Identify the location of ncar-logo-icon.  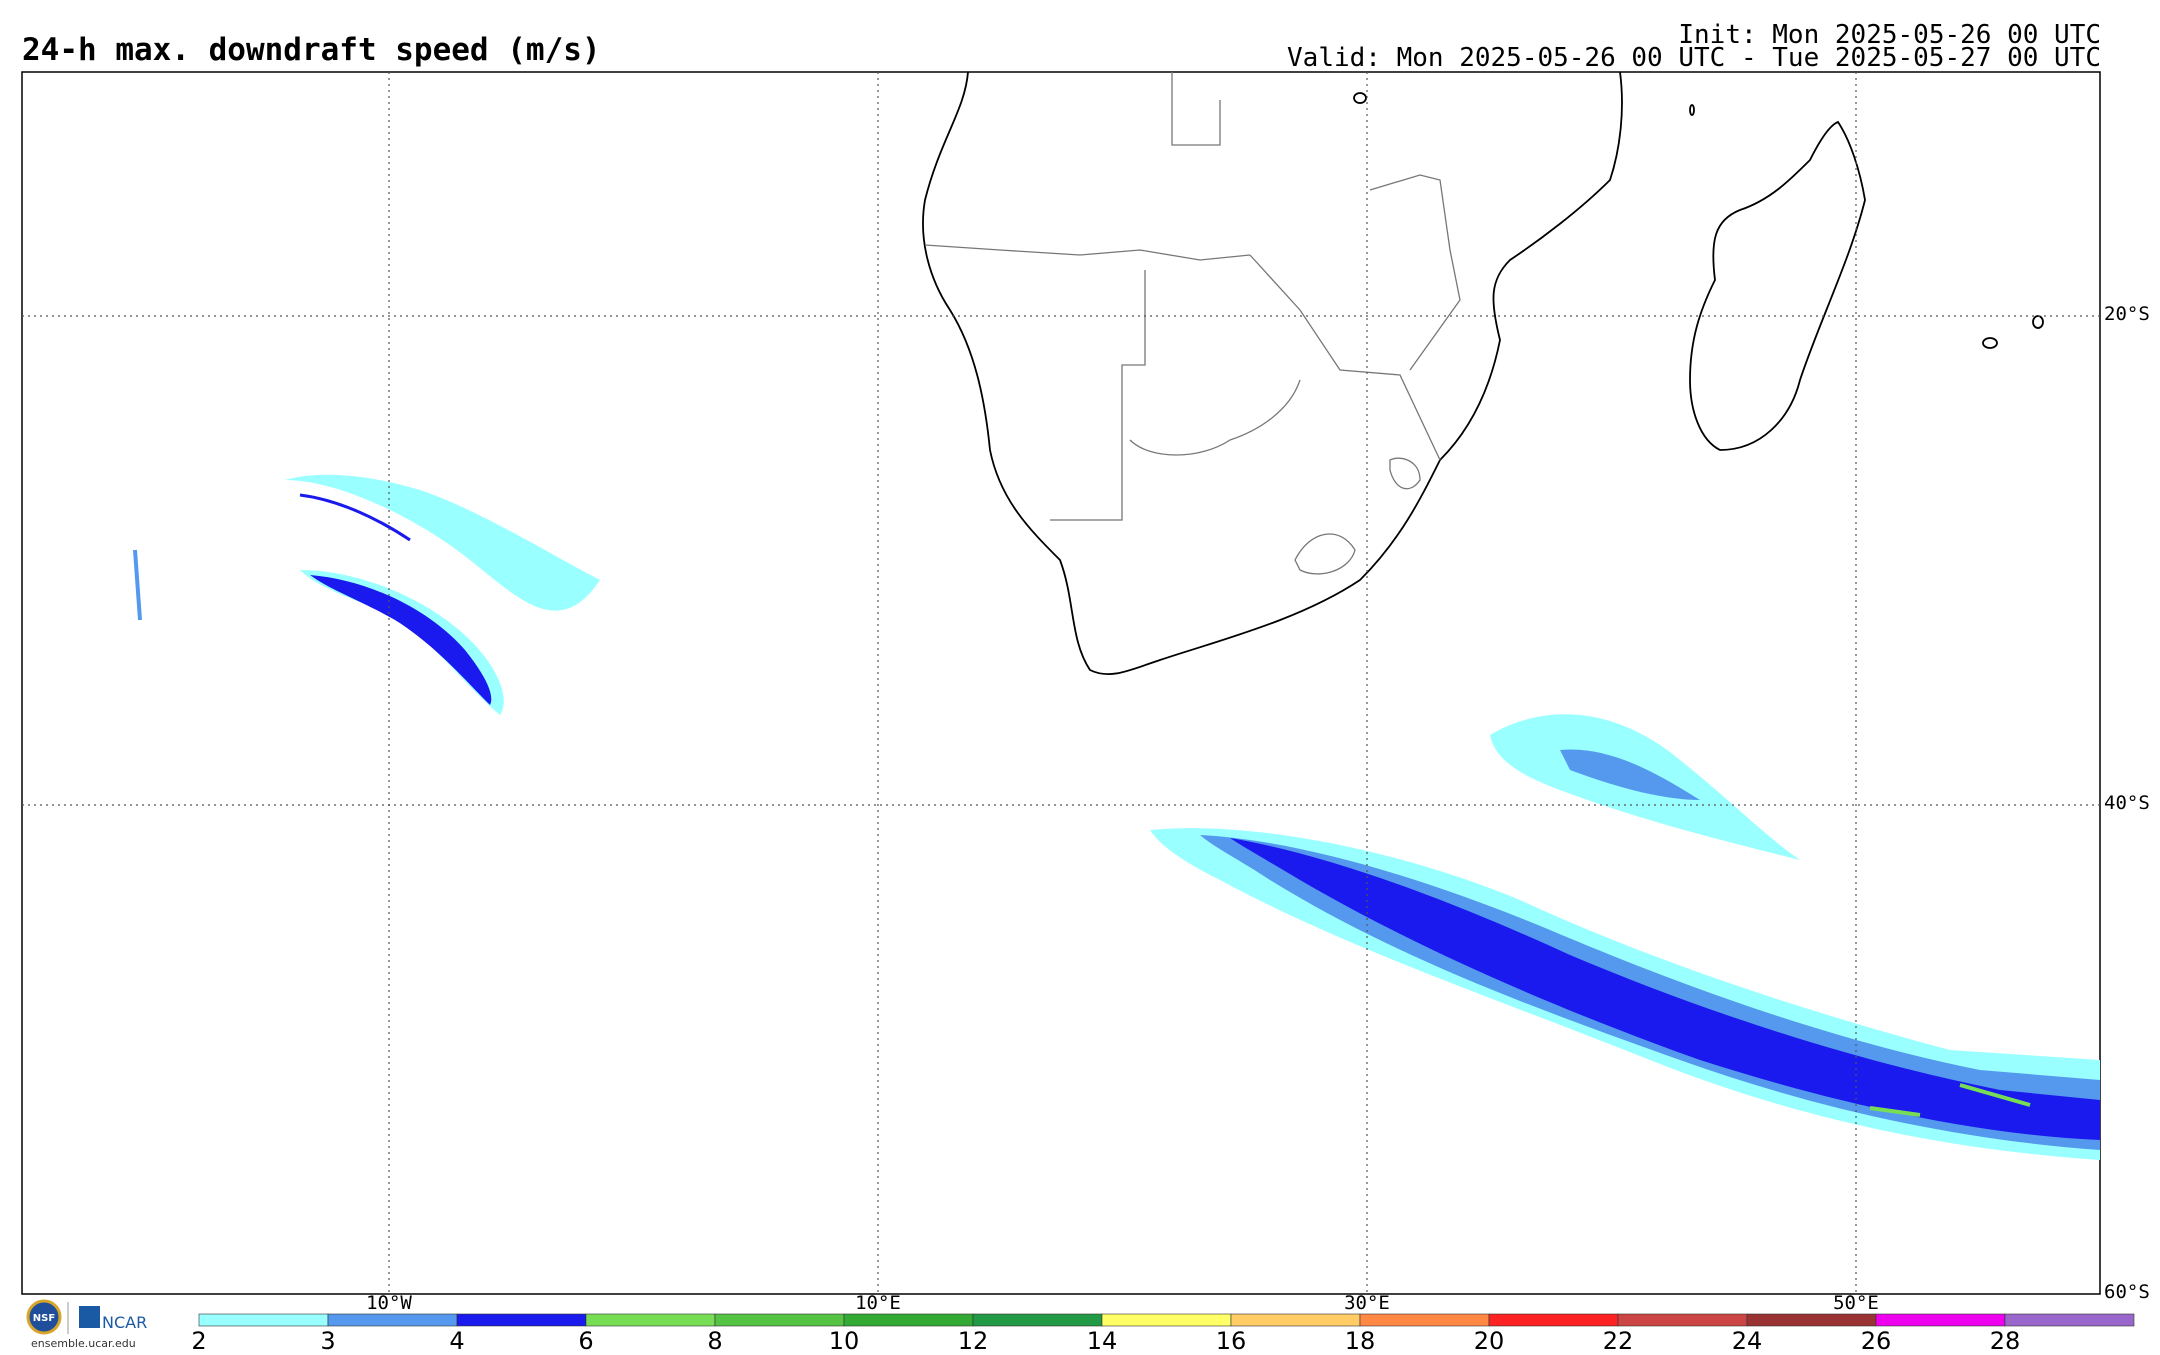
(89, 1317).